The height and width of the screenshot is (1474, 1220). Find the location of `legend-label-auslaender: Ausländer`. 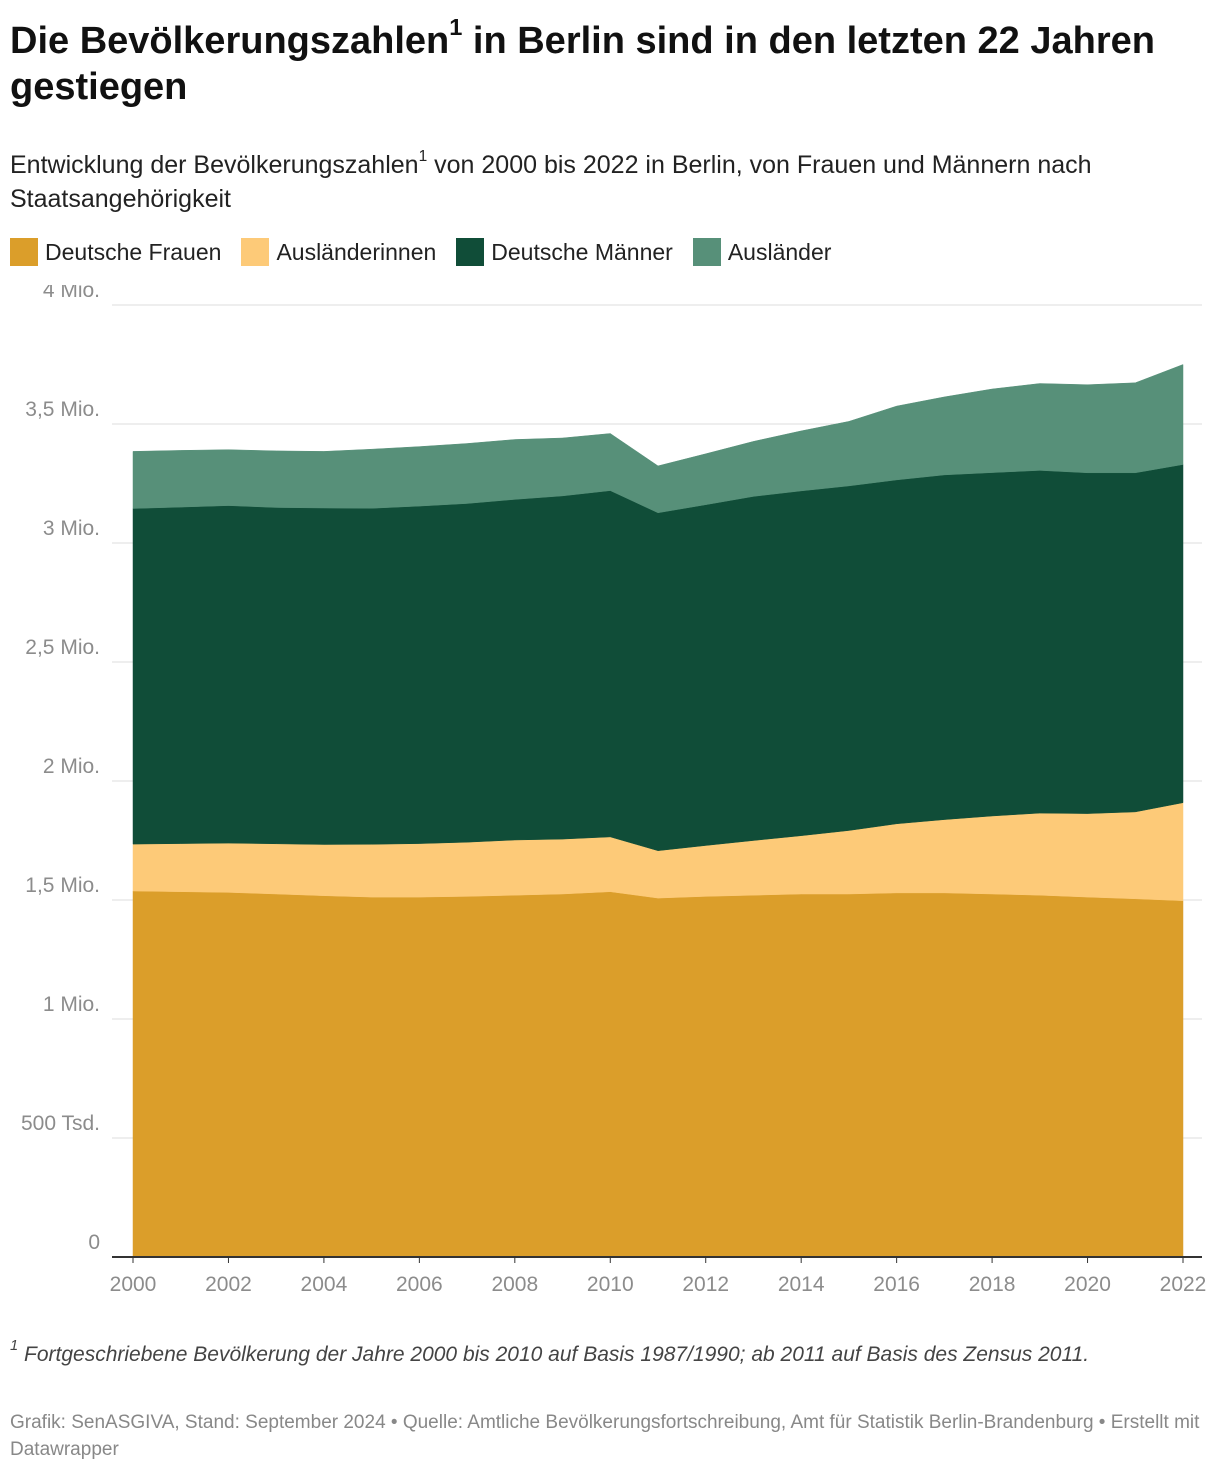

legend-label-auslaender: Ausländer is located at coordinates (779, 251).